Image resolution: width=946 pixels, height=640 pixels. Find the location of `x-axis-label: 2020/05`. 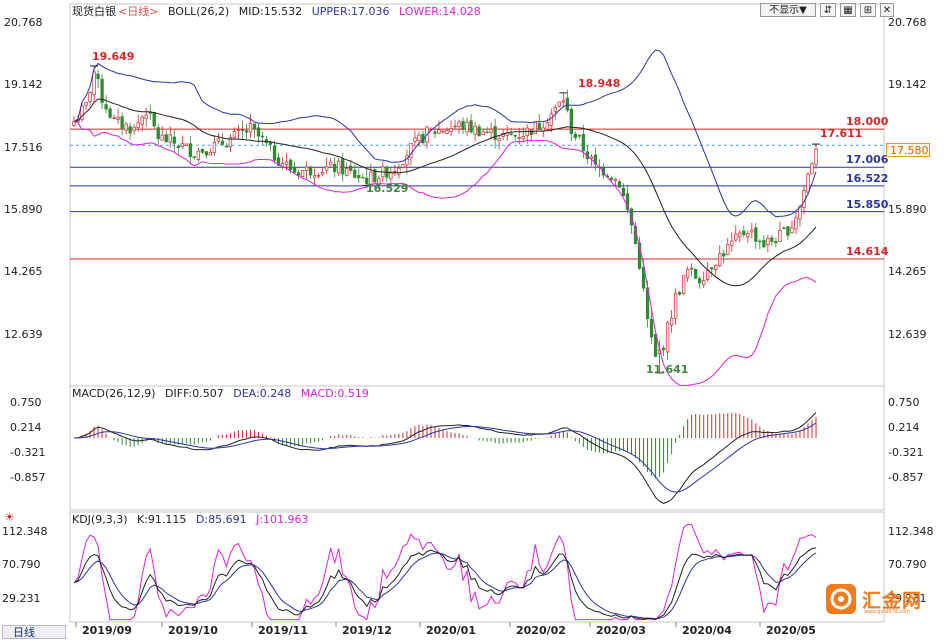

x-axis-label: 2020/05 is located at coordinates (791, 630).